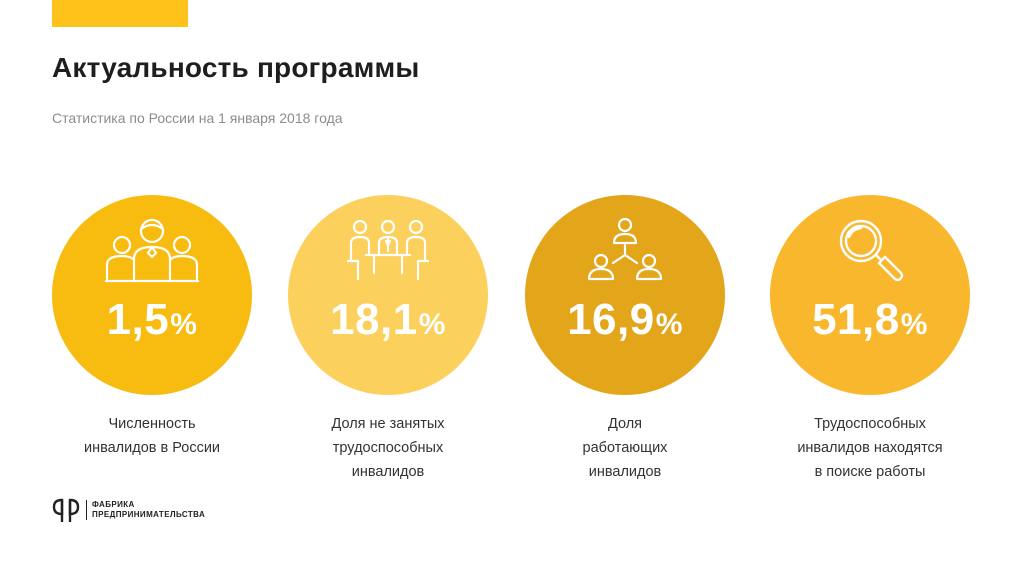 The width and height of the screenshot is (1024, 574). I want to click on logo-mark-icon, so click(66, 510).